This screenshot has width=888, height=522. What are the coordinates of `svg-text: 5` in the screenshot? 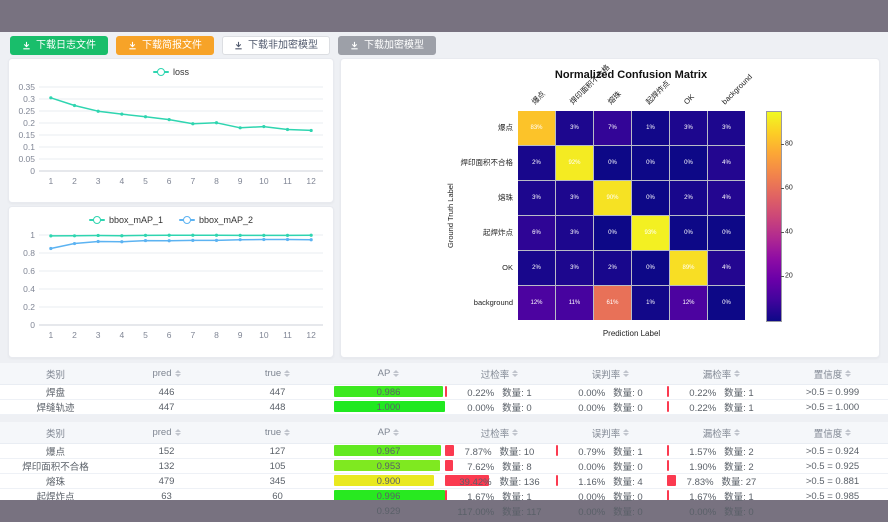 It's located at (145, 335).